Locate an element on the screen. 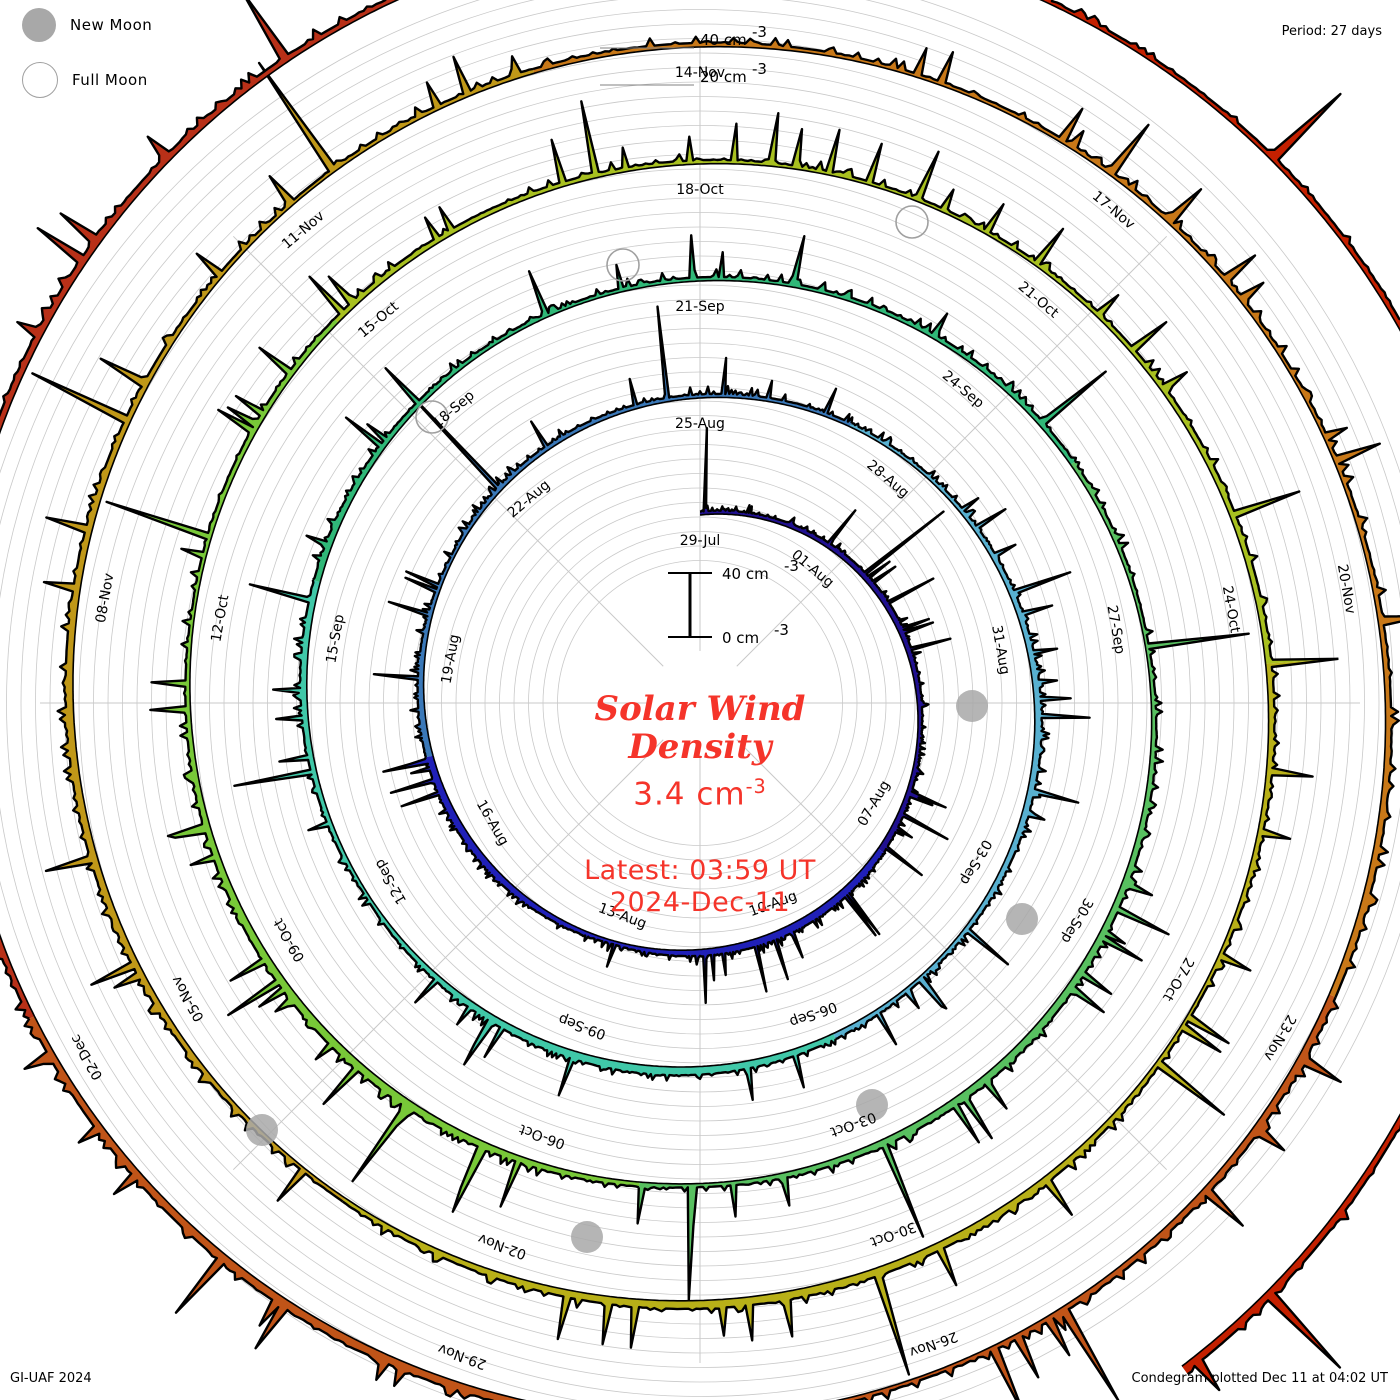 The image size is (1400, 1400). date-label: 22-Aug is located at coordinates (529, 499).